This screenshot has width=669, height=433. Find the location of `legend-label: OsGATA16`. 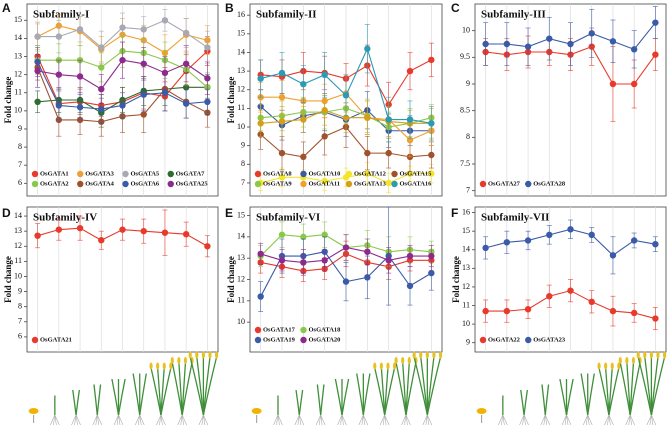

legend-label: OsGATA16 is located at coordinates (416, 183).